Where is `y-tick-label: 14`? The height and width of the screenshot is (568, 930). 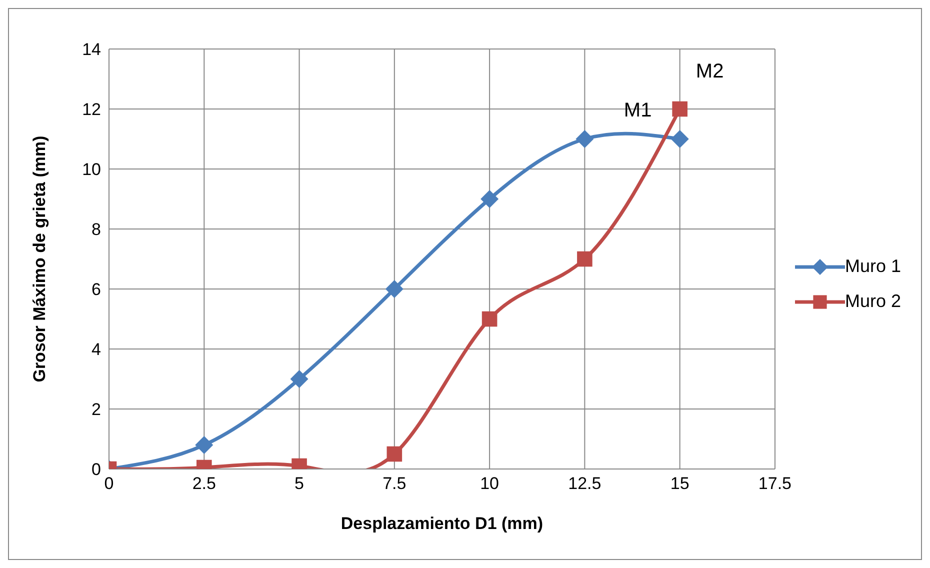
y-tick-label: 14 is located at coordinates (91, 50).